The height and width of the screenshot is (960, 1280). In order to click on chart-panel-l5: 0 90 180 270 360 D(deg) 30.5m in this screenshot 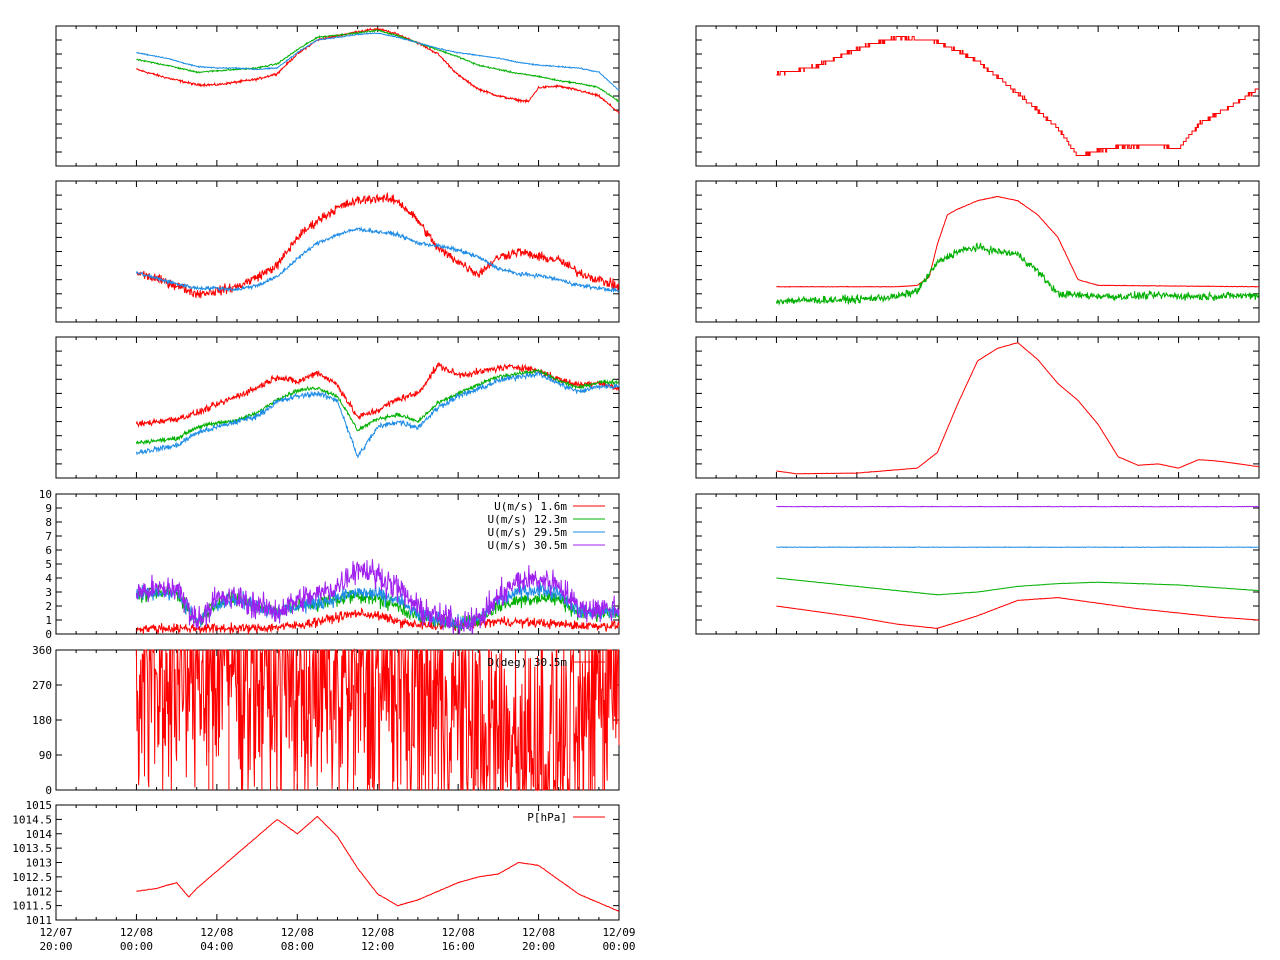, I will do `click(326, 720)`.